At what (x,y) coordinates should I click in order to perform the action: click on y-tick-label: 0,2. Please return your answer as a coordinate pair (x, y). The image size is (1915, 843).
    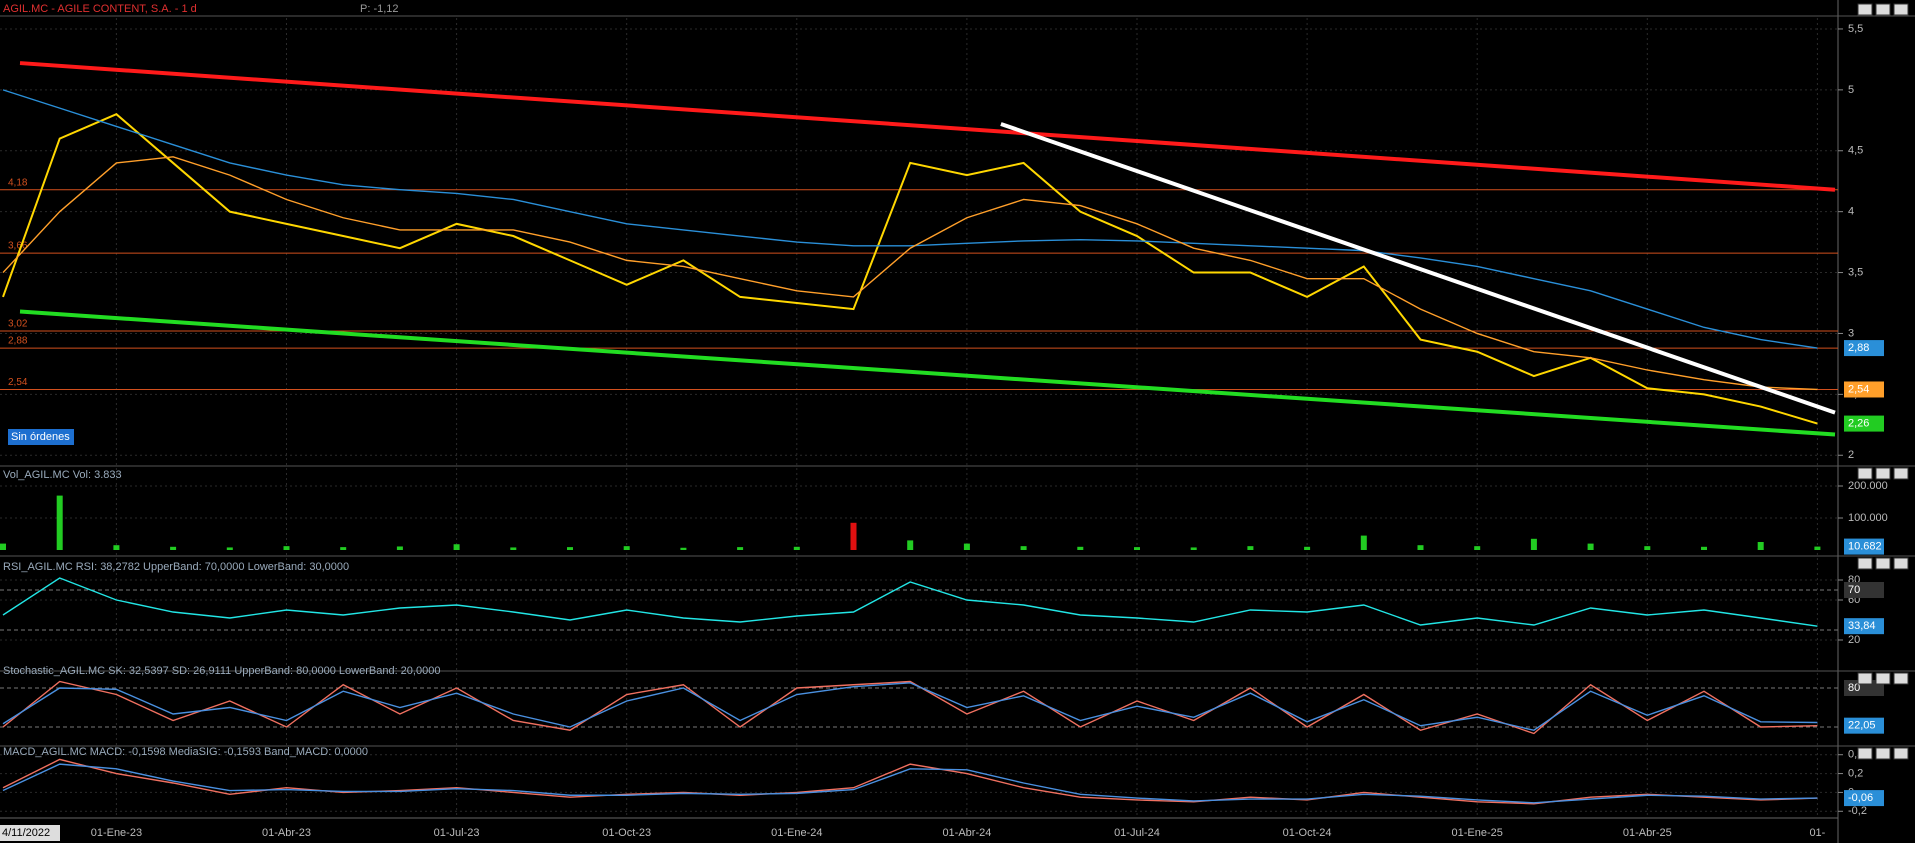
    Looking at the image, I should click on (1855, 773).